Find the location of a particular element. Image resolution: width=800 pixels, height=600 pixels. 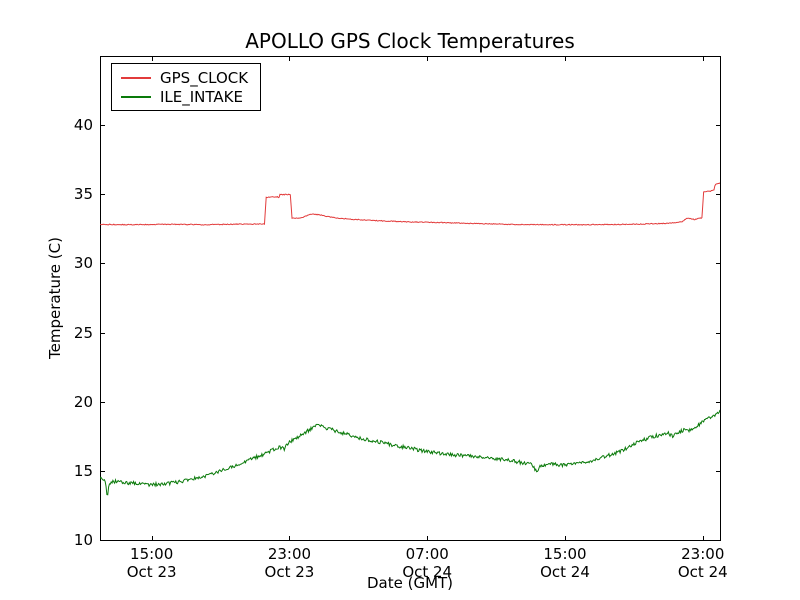

x-axis-label: Date (GMT) is located at coordinates (410, 583).